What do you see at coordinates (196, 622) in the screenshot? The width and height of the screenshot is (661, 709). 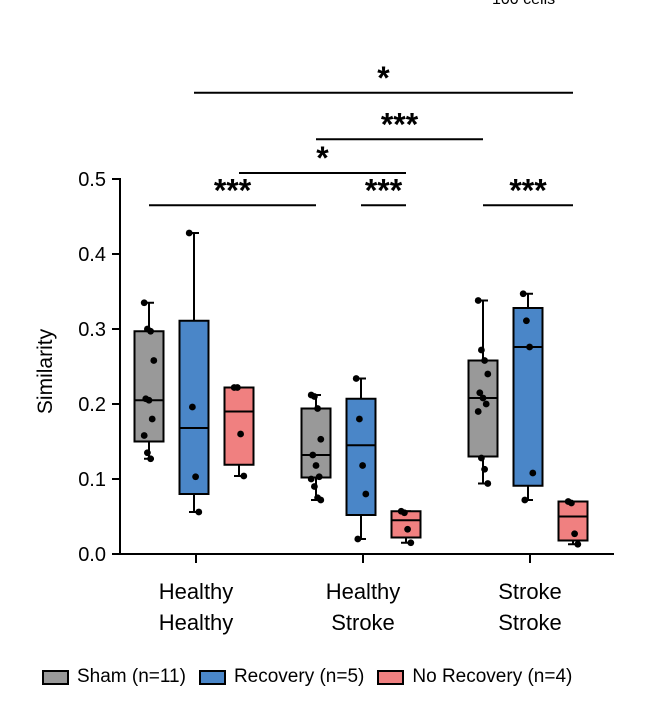 I see `x-tick-label-line2: Healthy` at bounding box center [196, 622].